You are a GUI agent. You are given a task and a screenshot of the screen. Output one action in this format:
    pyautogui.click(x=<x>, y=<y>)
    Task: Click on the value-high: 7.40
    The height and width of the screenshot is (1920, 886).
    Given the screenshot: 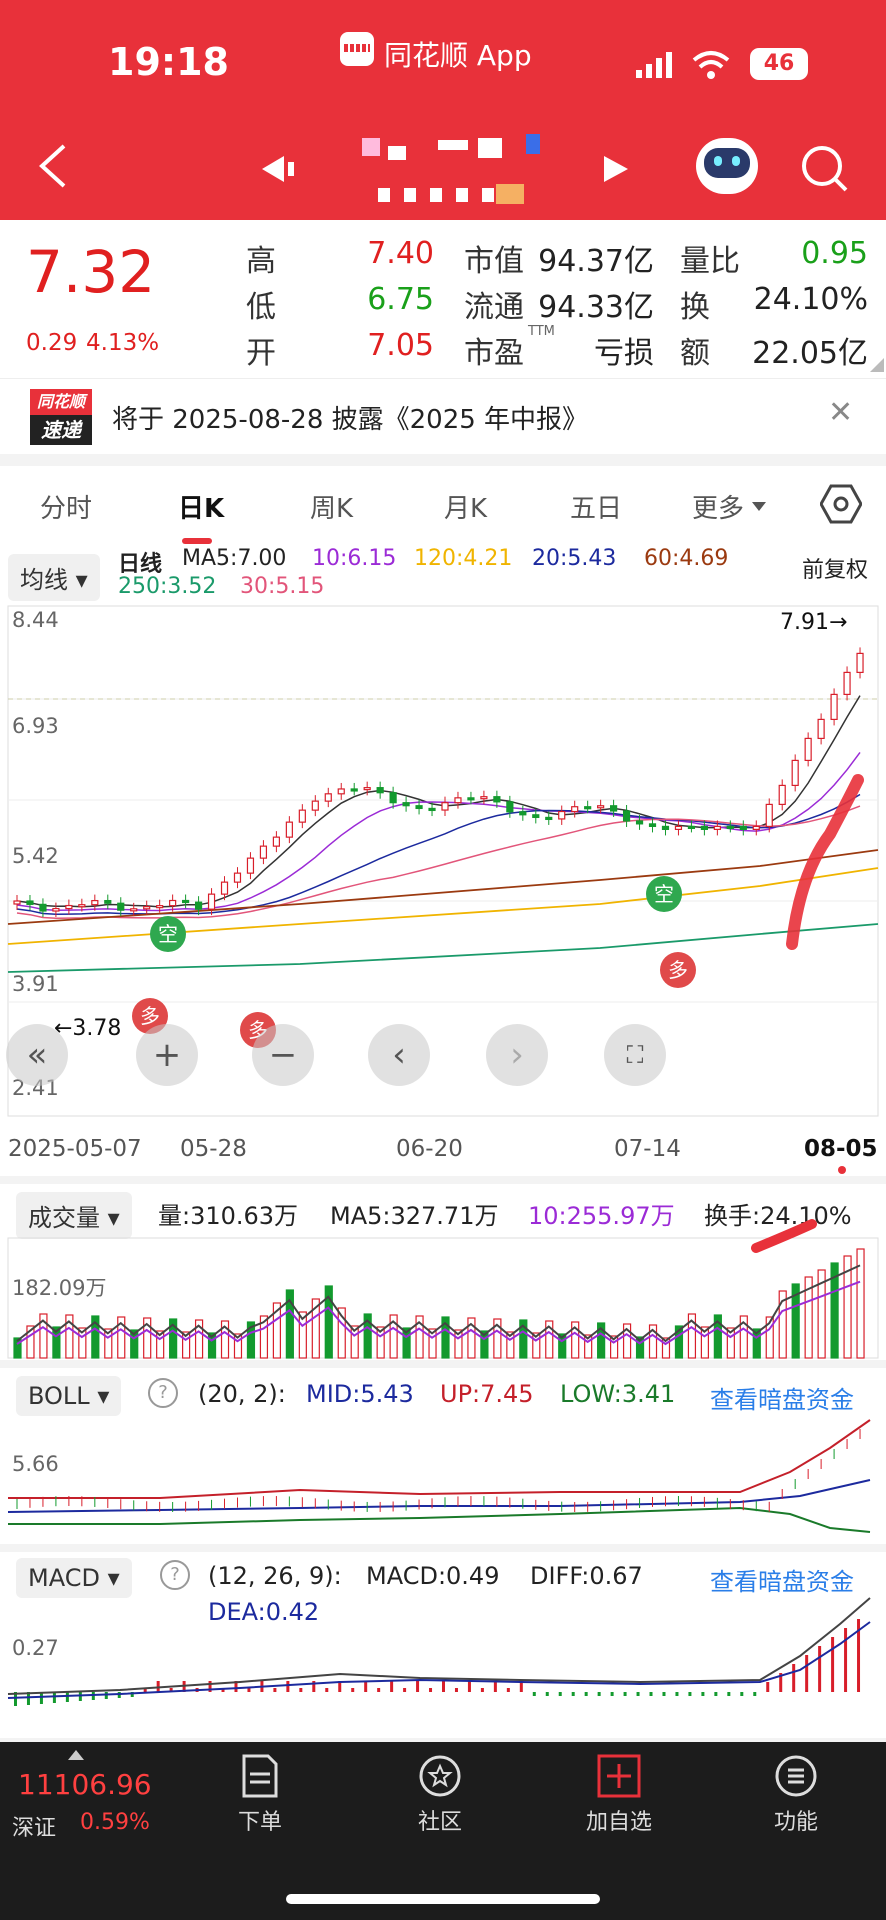 What is the action you would take?
    pyautogui.click(x=400, y=253)
    